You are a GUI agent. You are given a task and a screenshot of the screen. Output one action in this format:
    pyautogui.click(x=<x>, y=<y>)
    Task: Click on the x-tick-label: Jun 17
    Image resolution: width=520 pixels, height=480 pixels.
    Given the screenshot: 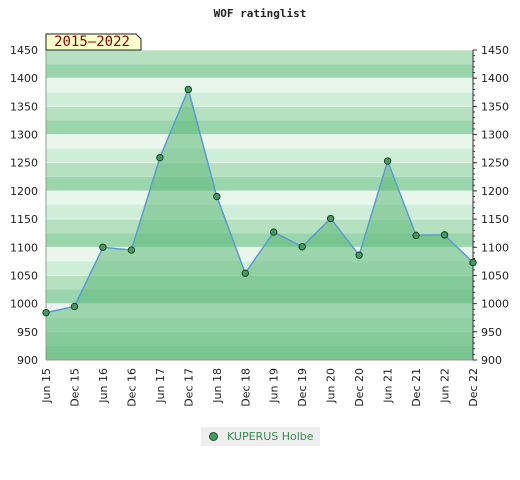 What is the action you would take?
    pyautogui.click(x=160, y=386)
    